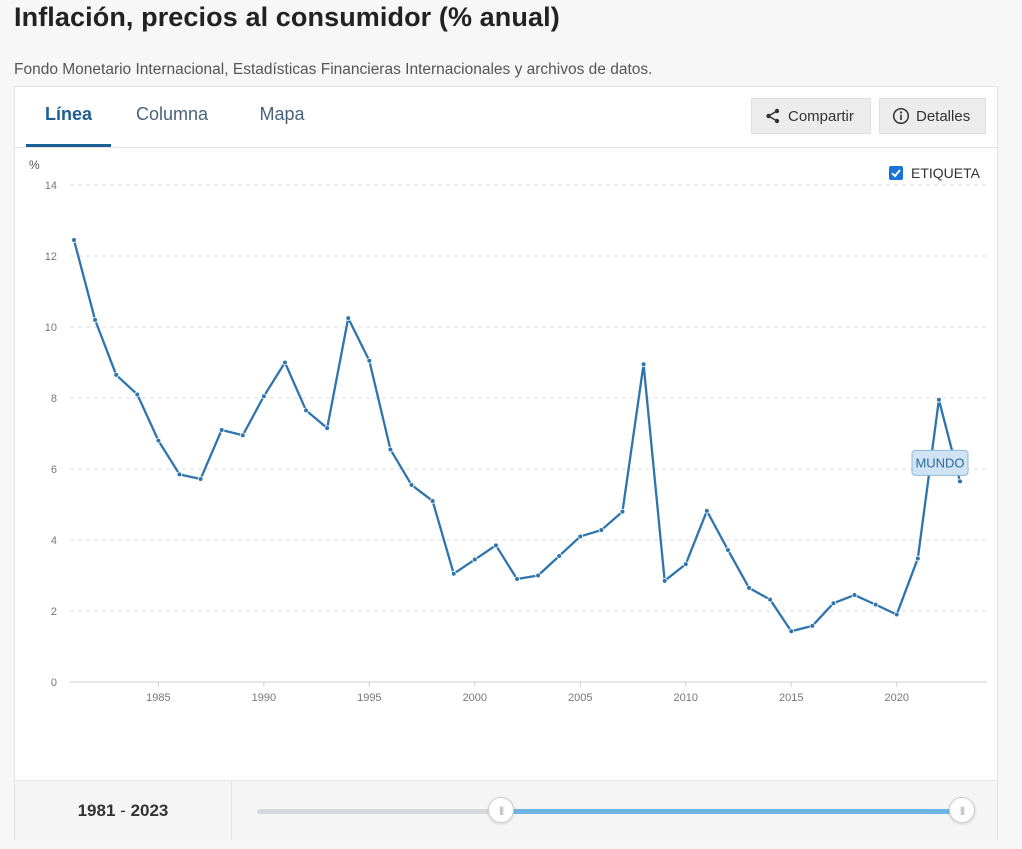 The image size is (1022, 849). What do you see at coordinates (282, 114) in the screenshot?
I see `tab-map: Mapa` at bounding box center [282, 114].